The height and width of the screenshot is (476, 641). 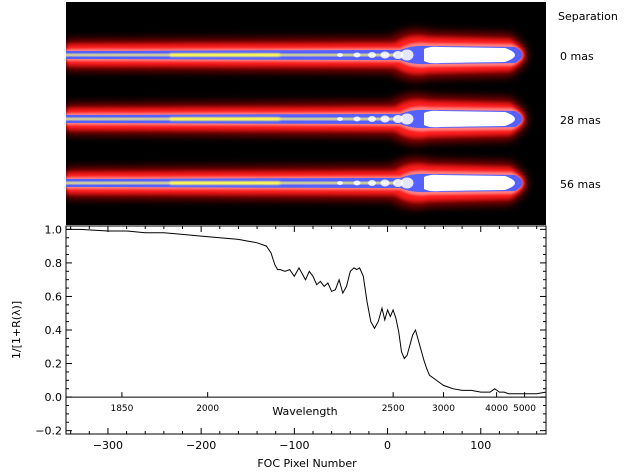 I want to click on wavelength-tick-label: 1850, so click(x=121, y=409).